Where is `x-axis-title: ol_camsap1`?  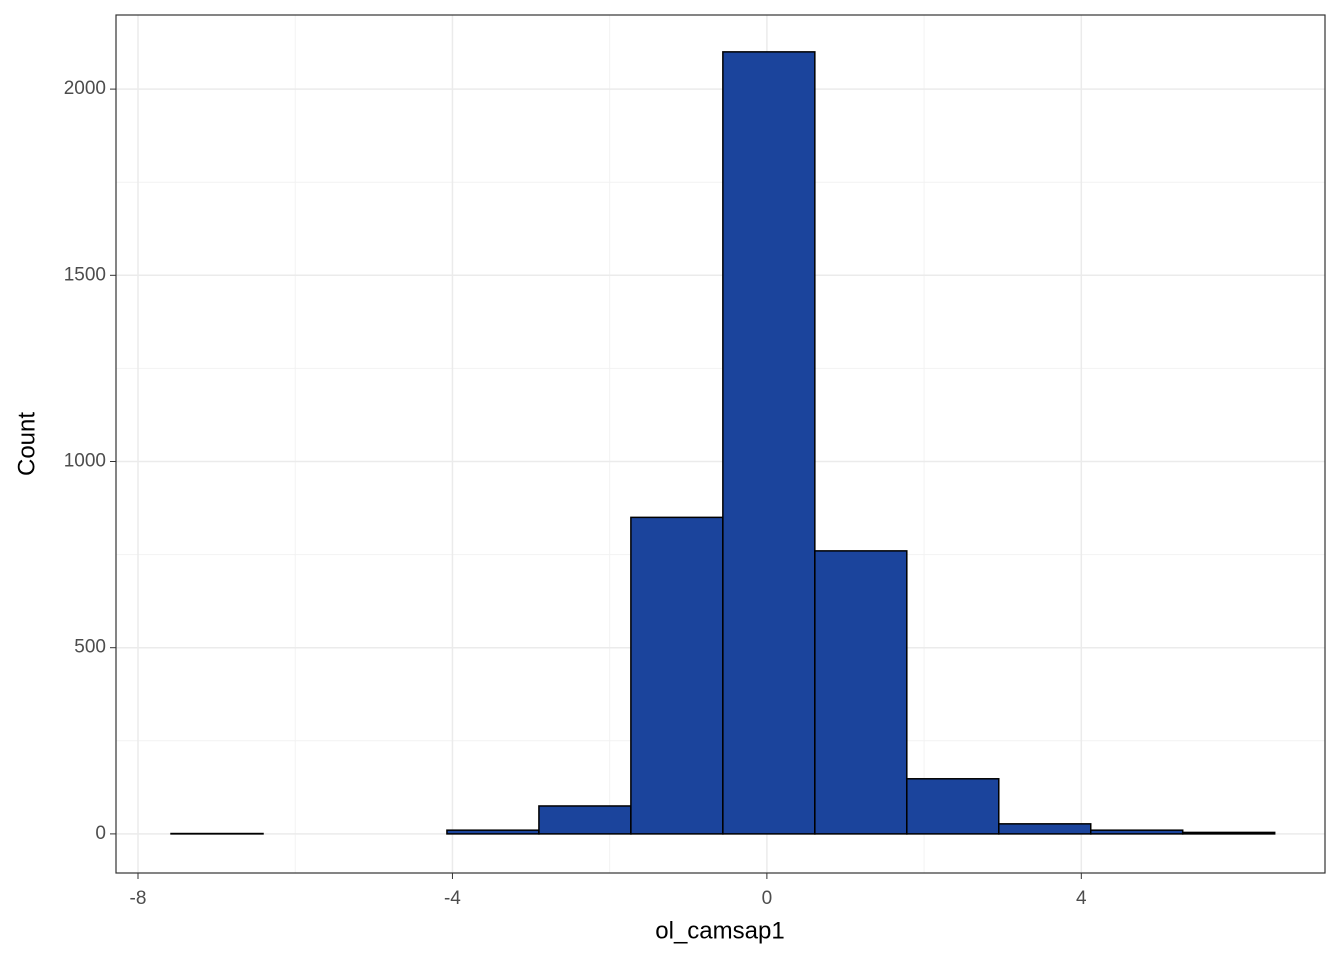 x-axis-title: ol_camsap1 is located at coordinates (719, 930).